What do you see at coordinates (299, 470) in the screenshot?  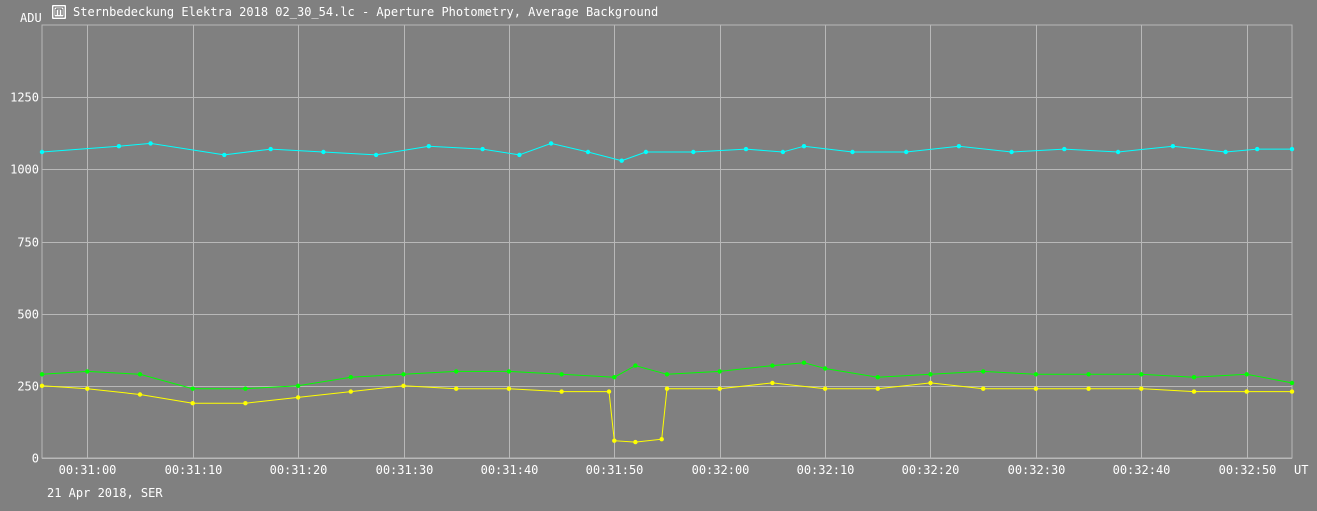 I see `x-tick-label: 00:31:20` at bounding box center [299, 470].